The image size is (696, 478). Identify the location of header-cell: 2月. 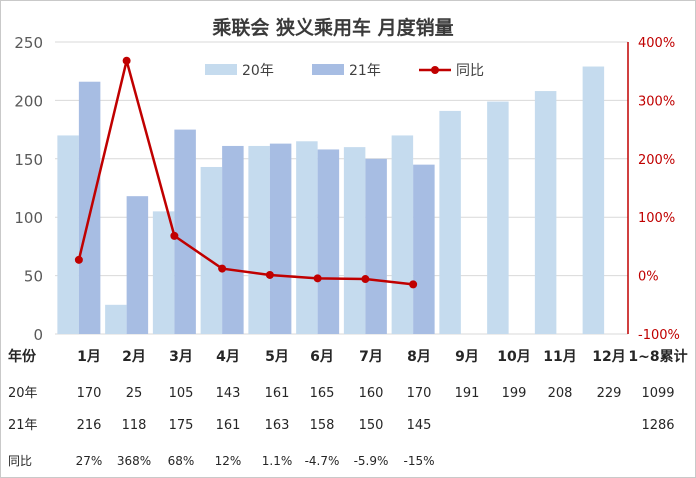
(134, 357).